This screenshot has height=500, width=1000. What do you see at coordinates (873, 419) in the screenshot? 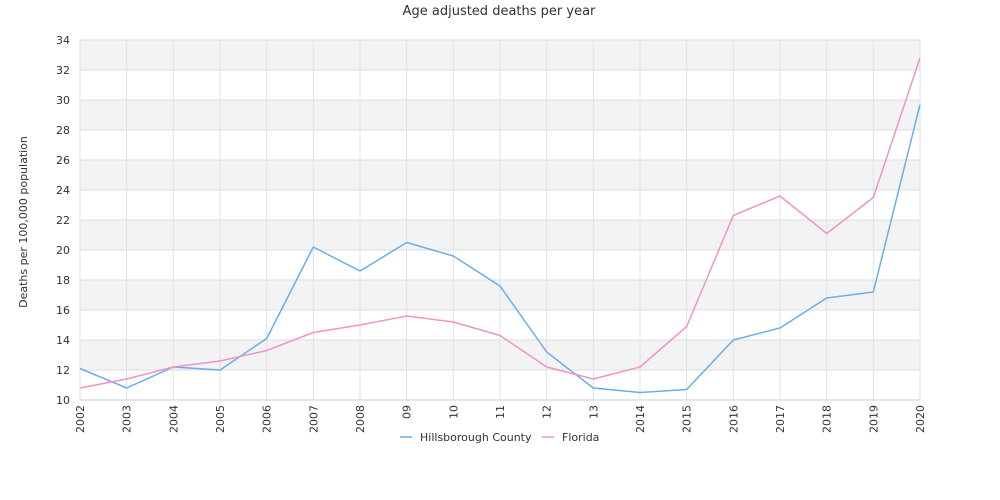
I see `x-tick-label: 2019` at bounding box center [873, 419].